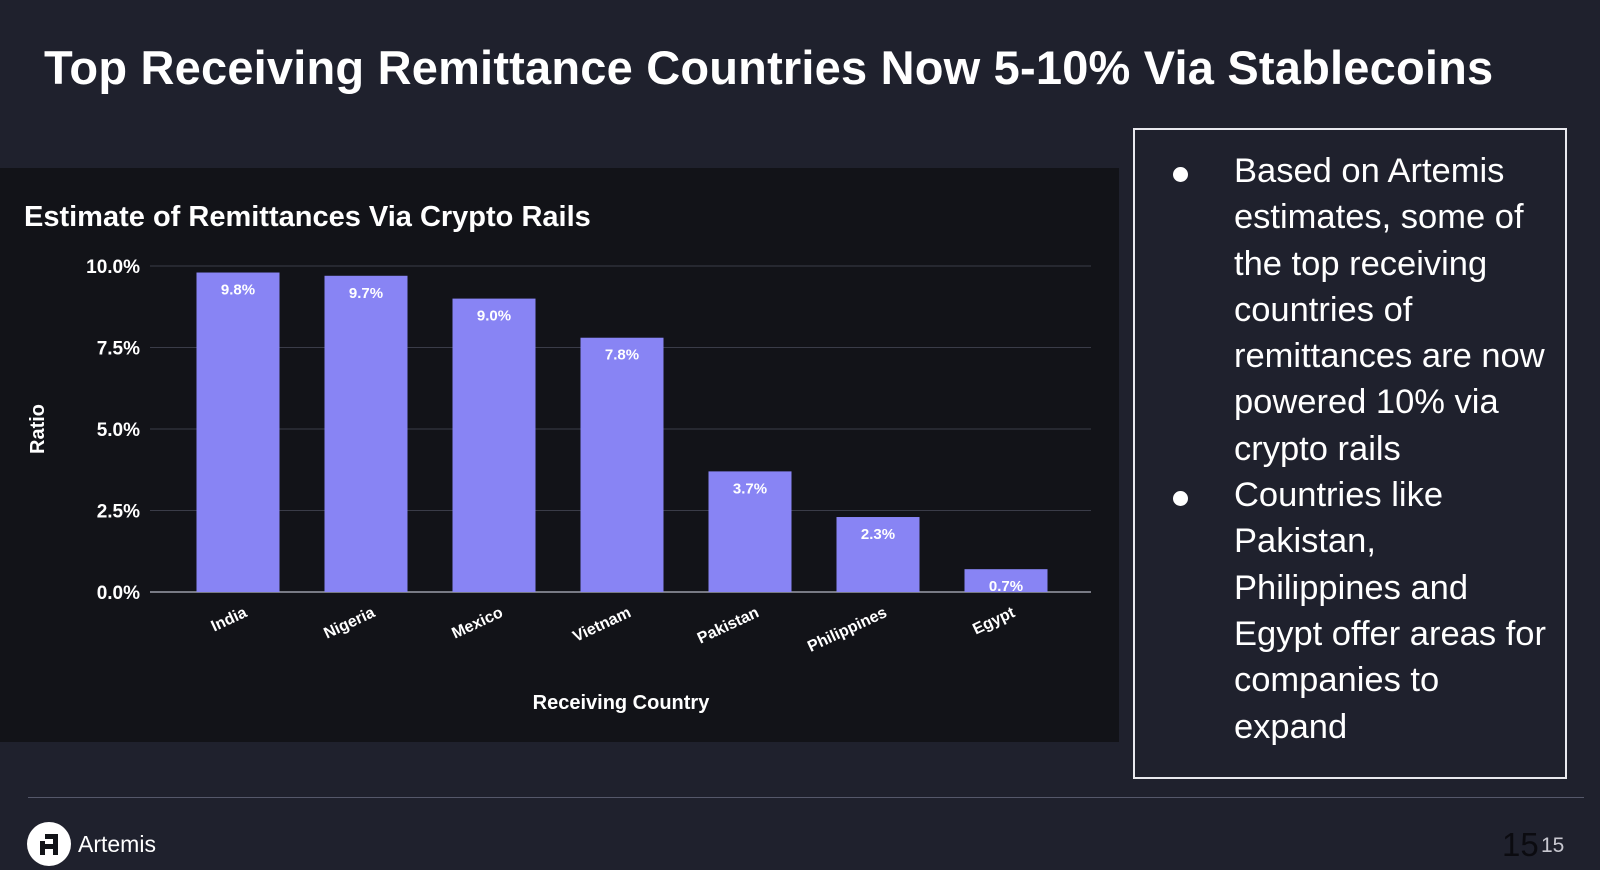 Image resolution: width=1600 pixels, height=870 pixels. What do you see at coordinates (117, 843) in the screenshot?
I see `brand-name: Artemis` at bounding box center [117, 843].